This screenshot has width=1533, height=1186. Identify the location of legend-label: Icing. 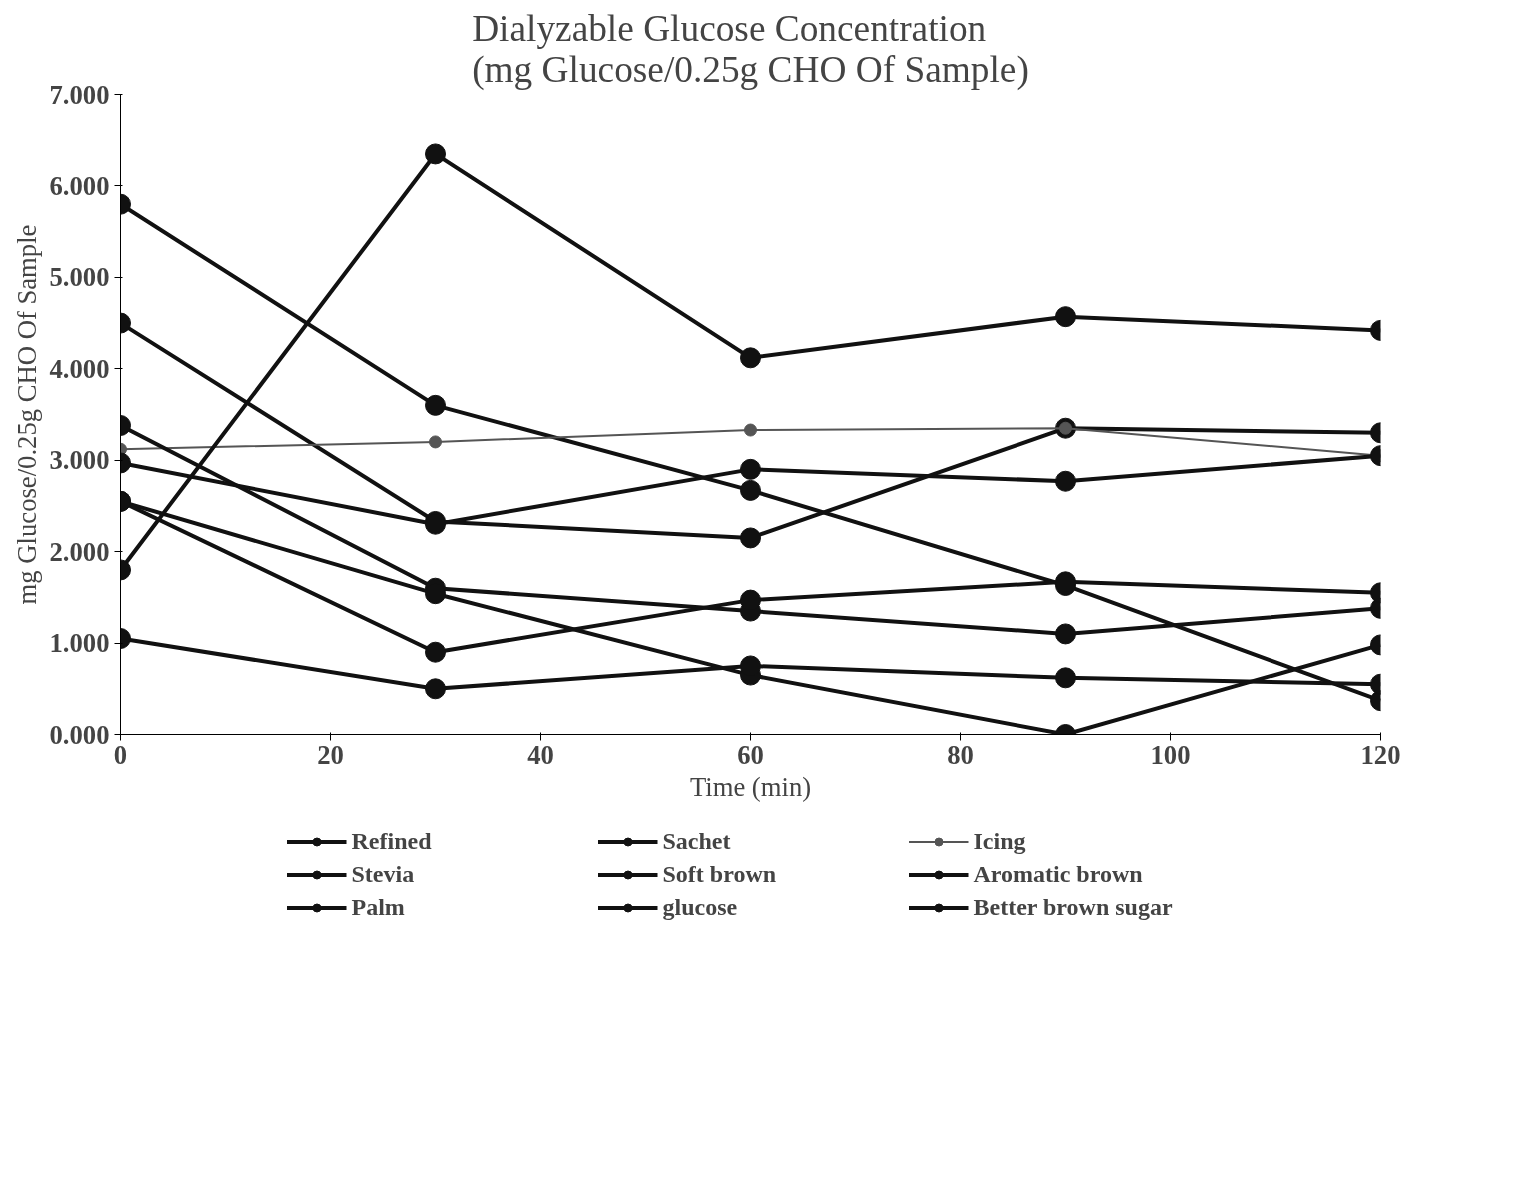
(1000, 841).